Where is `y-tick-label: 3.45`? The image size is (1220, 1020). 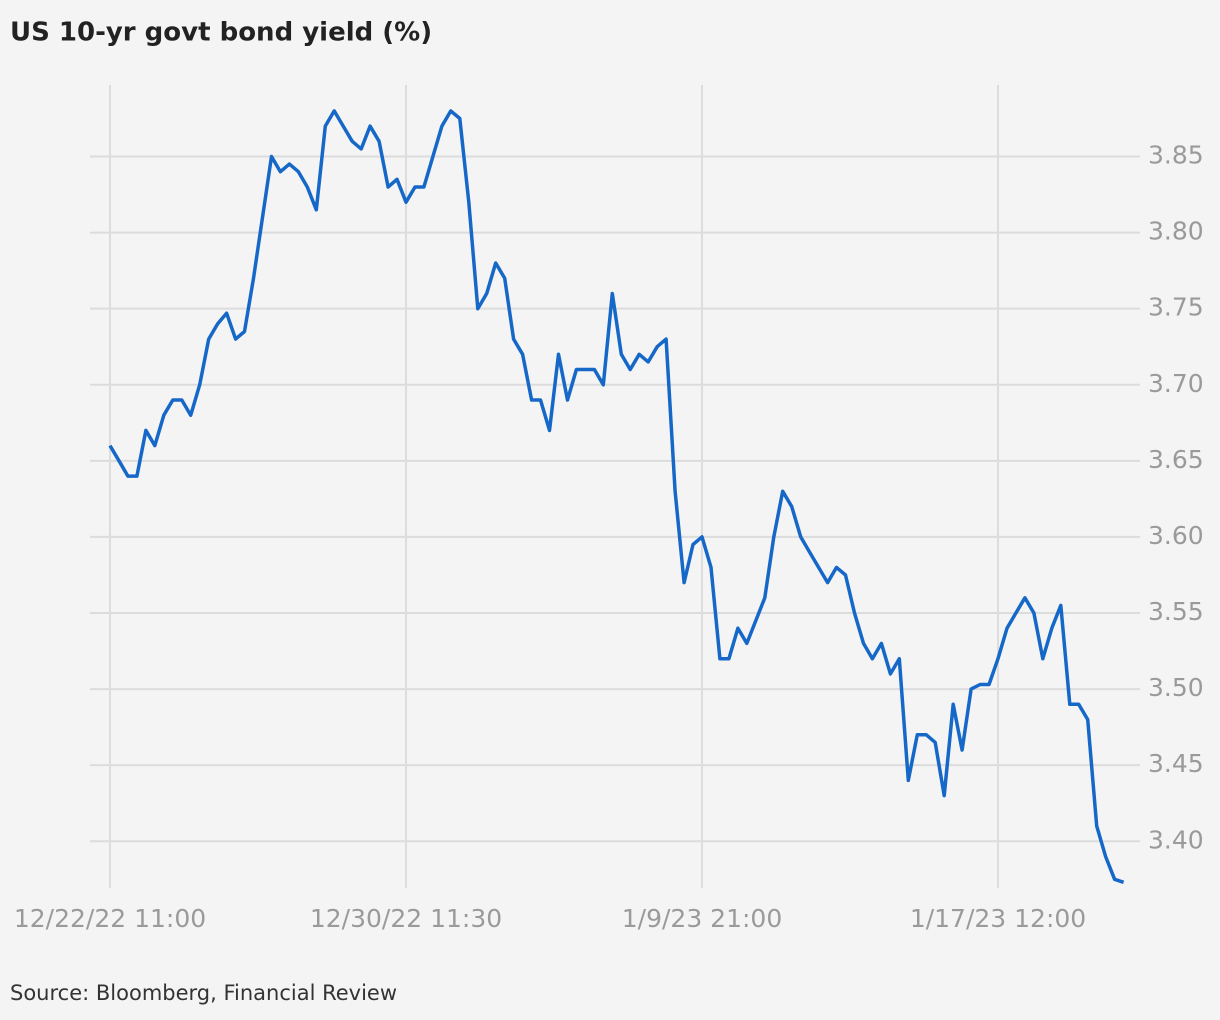 y-tick-label: 3.45 is located at coordinates (1176, 763).